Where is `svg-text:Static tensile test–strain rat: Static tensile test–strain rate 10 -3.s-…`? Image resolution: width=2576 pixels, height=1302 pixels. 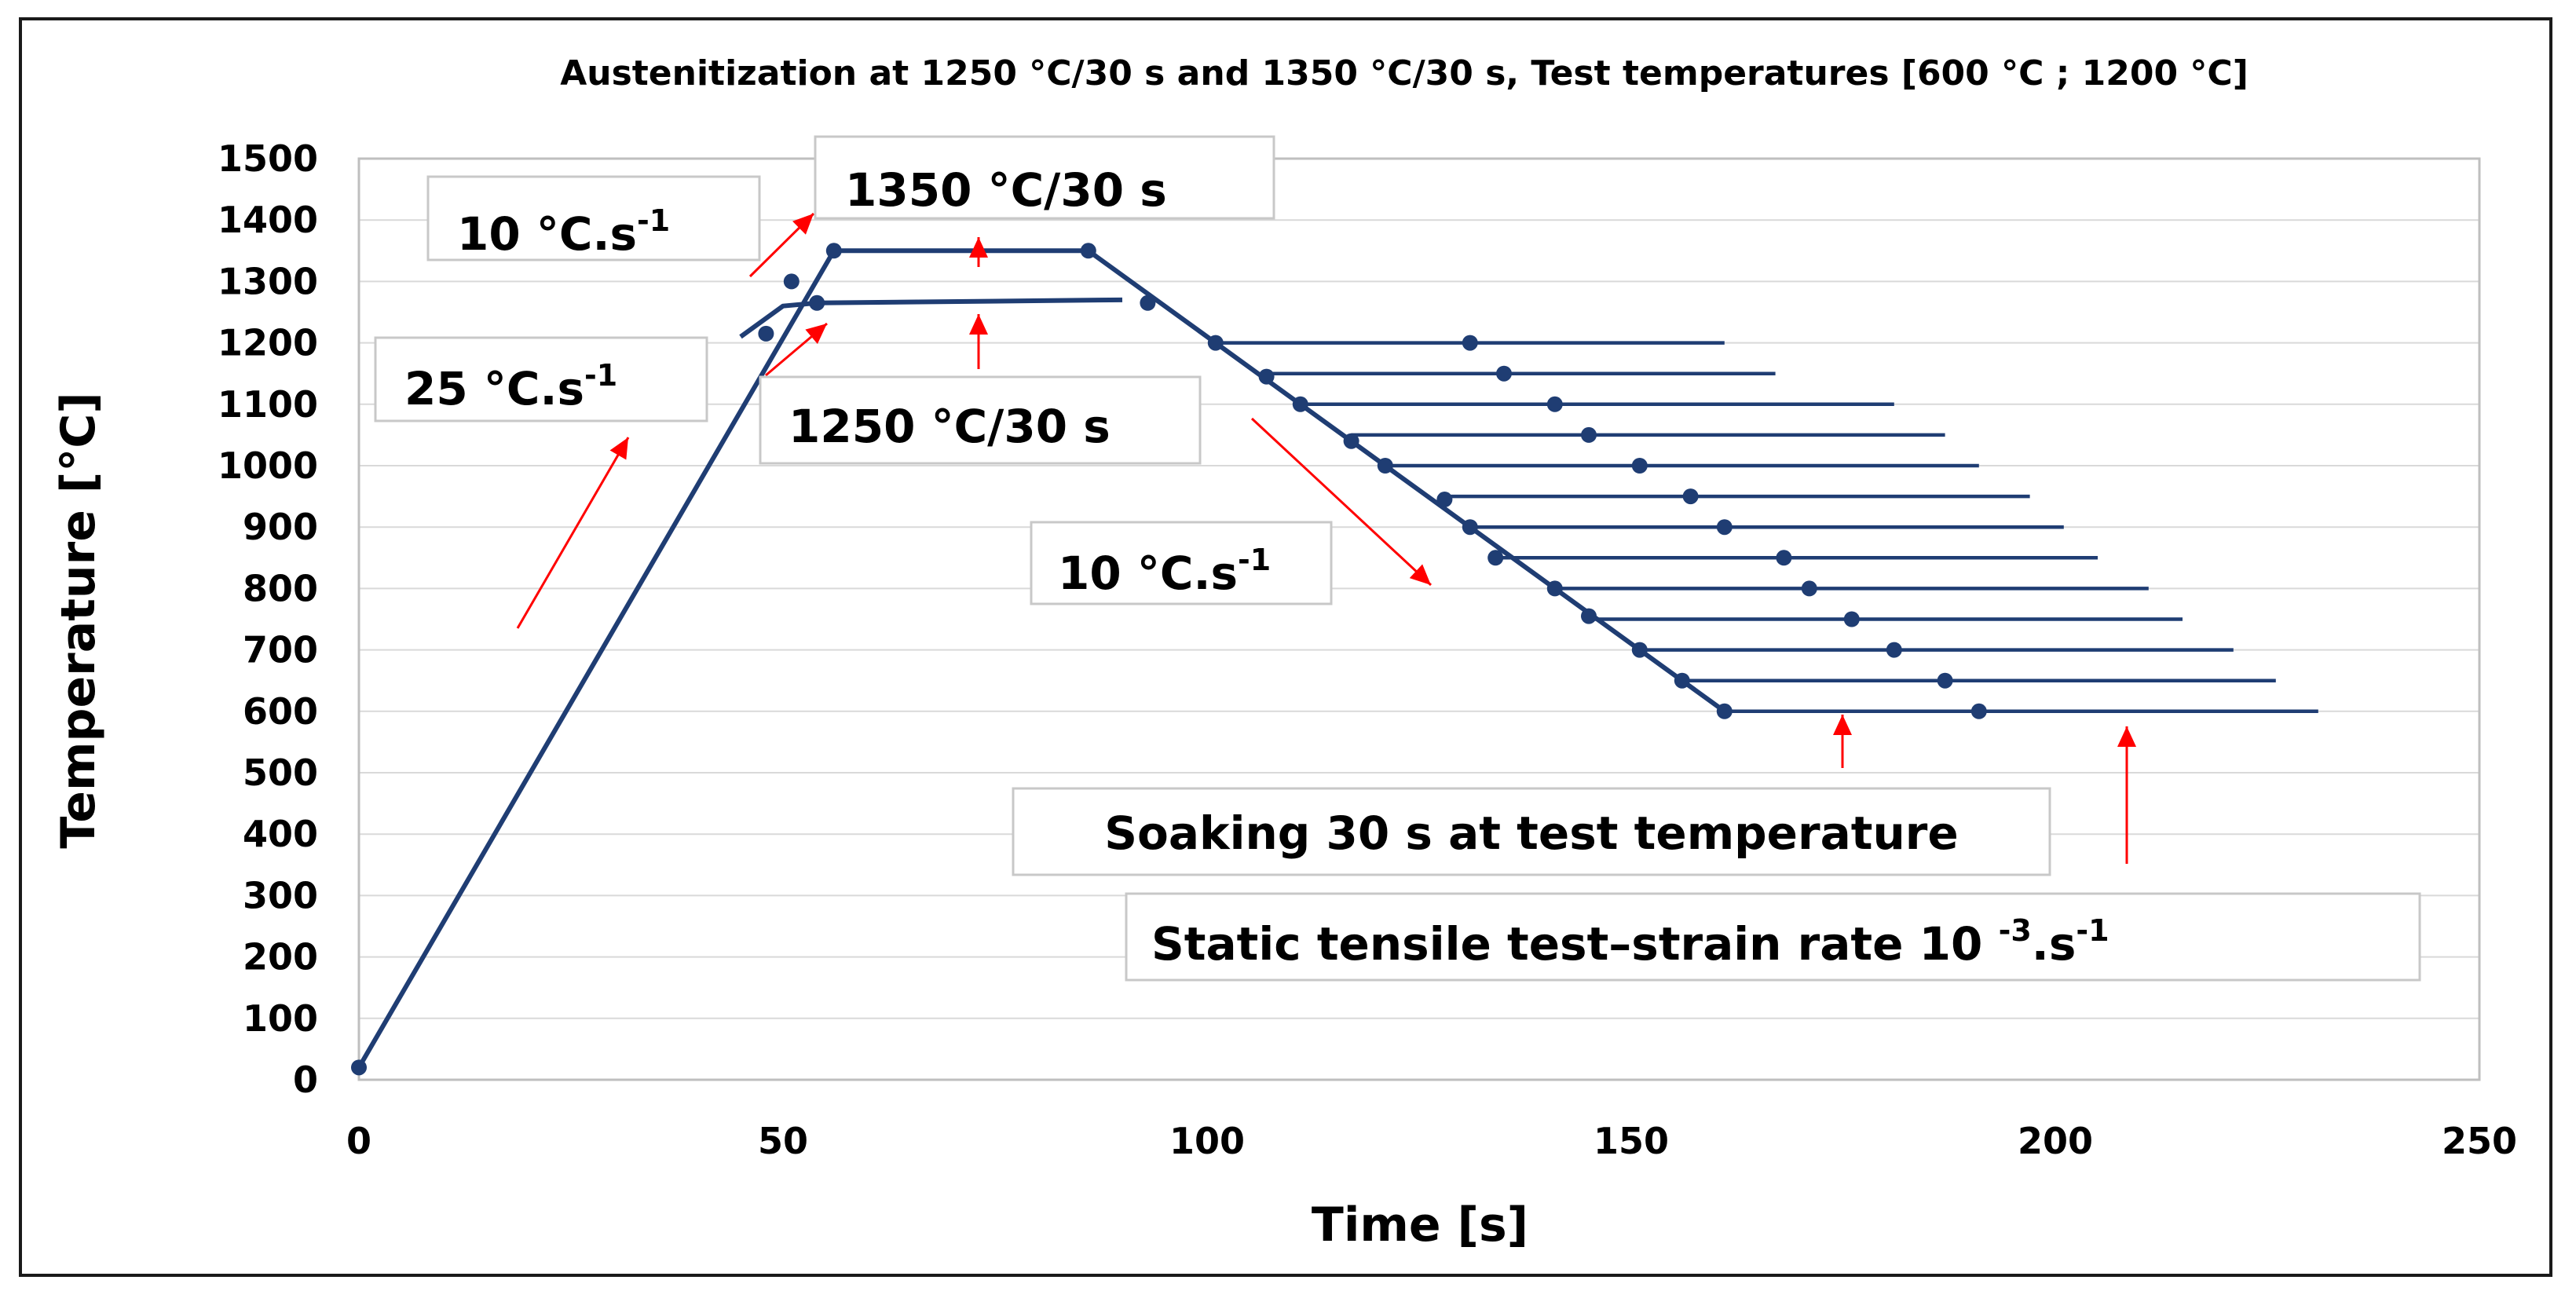
svg-text:Static tensile test–strain rat: Static tensile test–strain rate 10 -3.s-… is located at coordinates (1630, 942).